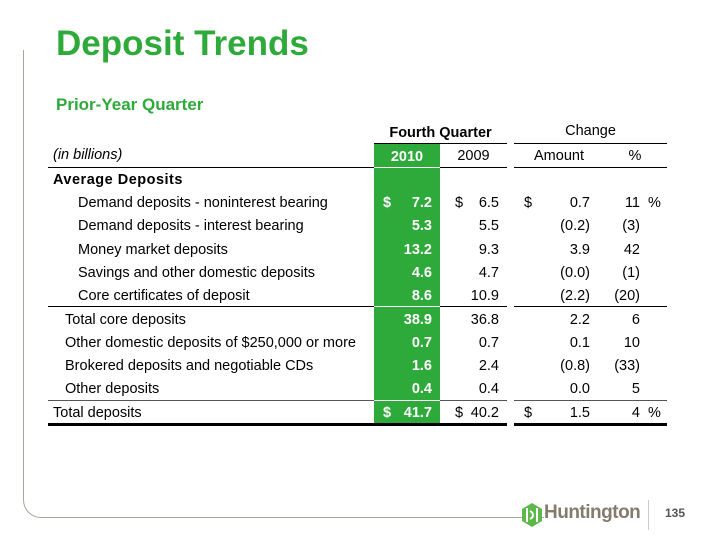 The height and width of the screenshot is (540, 720). I want to click on huntington-logo-icon, so click(532, 517).